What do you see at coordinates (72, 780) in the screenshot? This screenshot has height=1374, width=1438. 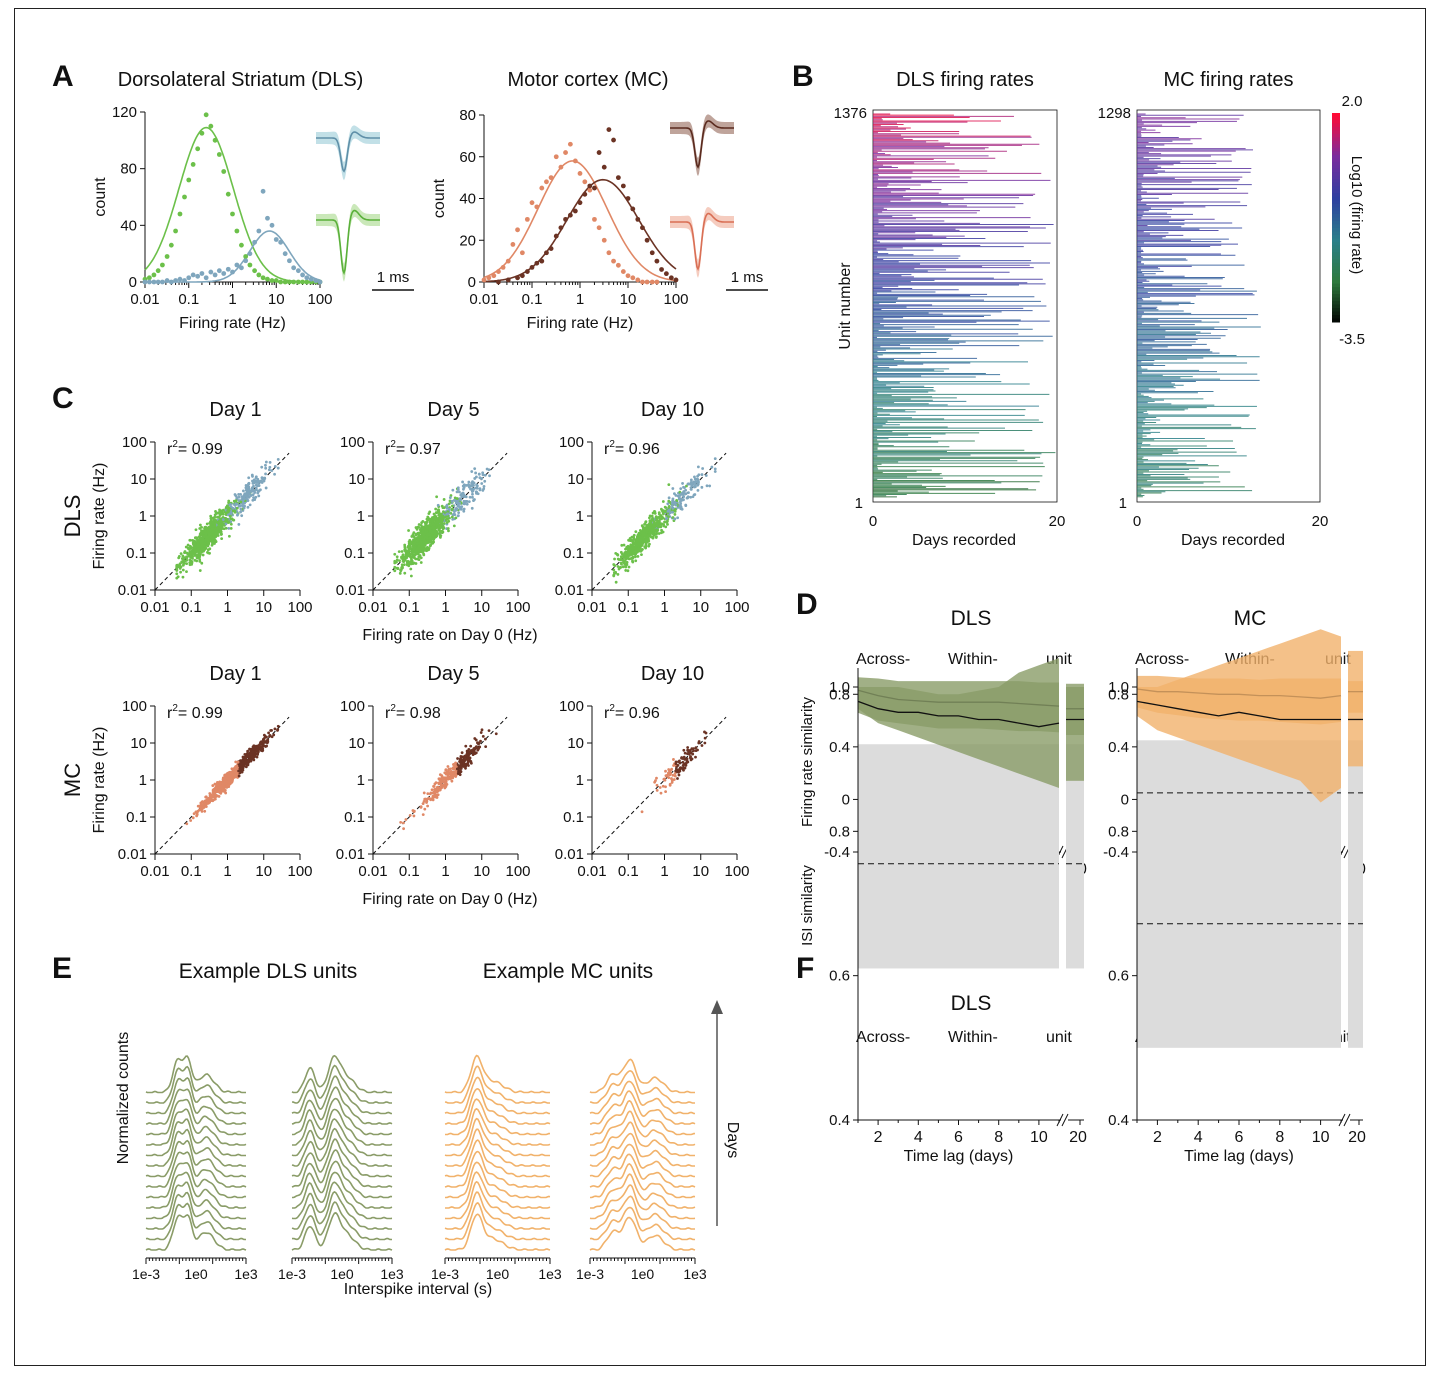 I see `row-label: MC` at bounding box center [72, 780].